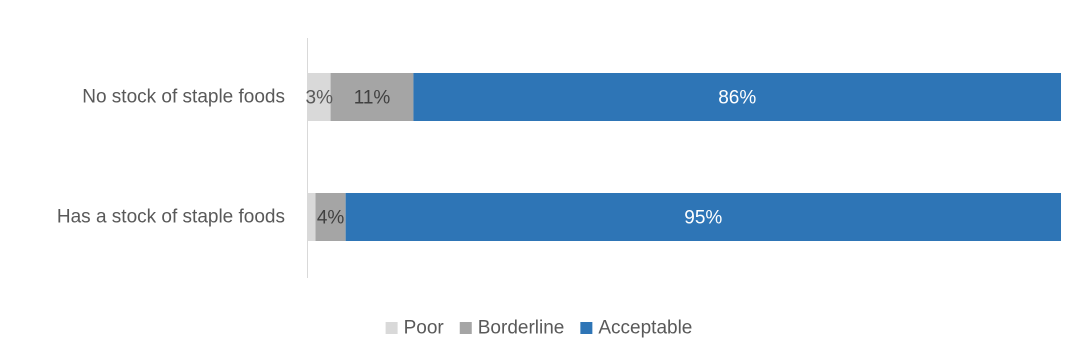  Describe the element at coordinates (645, 328) in the screenshot. I see `legend-label-acceptable: Acceptable` at that location.